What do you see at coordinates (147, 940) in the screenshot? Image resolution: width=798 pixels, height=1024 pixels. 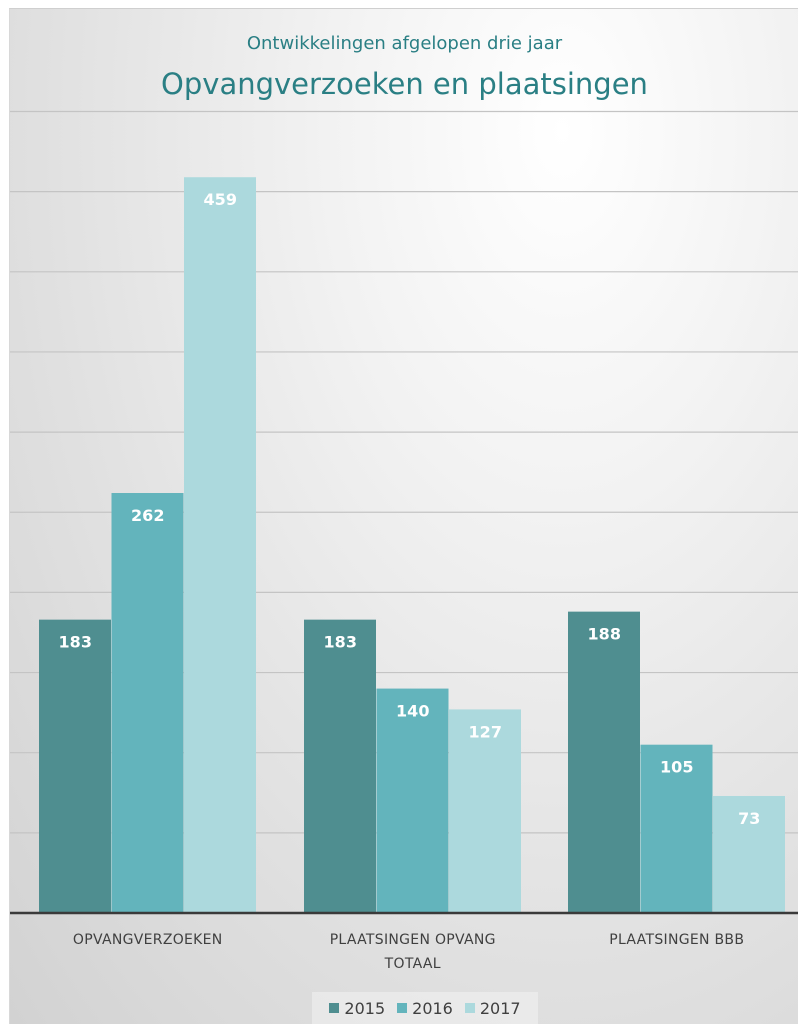 I see `category-label-opvangverzoeken: OPVANGVERZOEKEN` at bounding box center [147, 940].